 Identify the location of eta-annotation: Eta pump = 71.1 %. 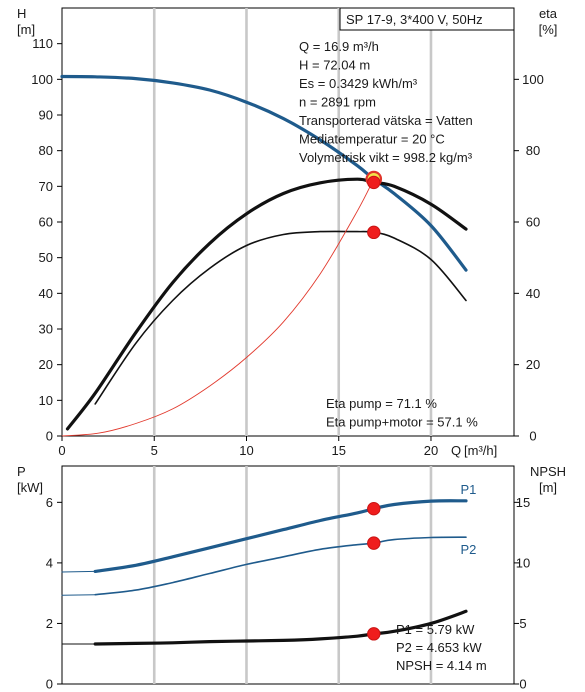
(381, 403).